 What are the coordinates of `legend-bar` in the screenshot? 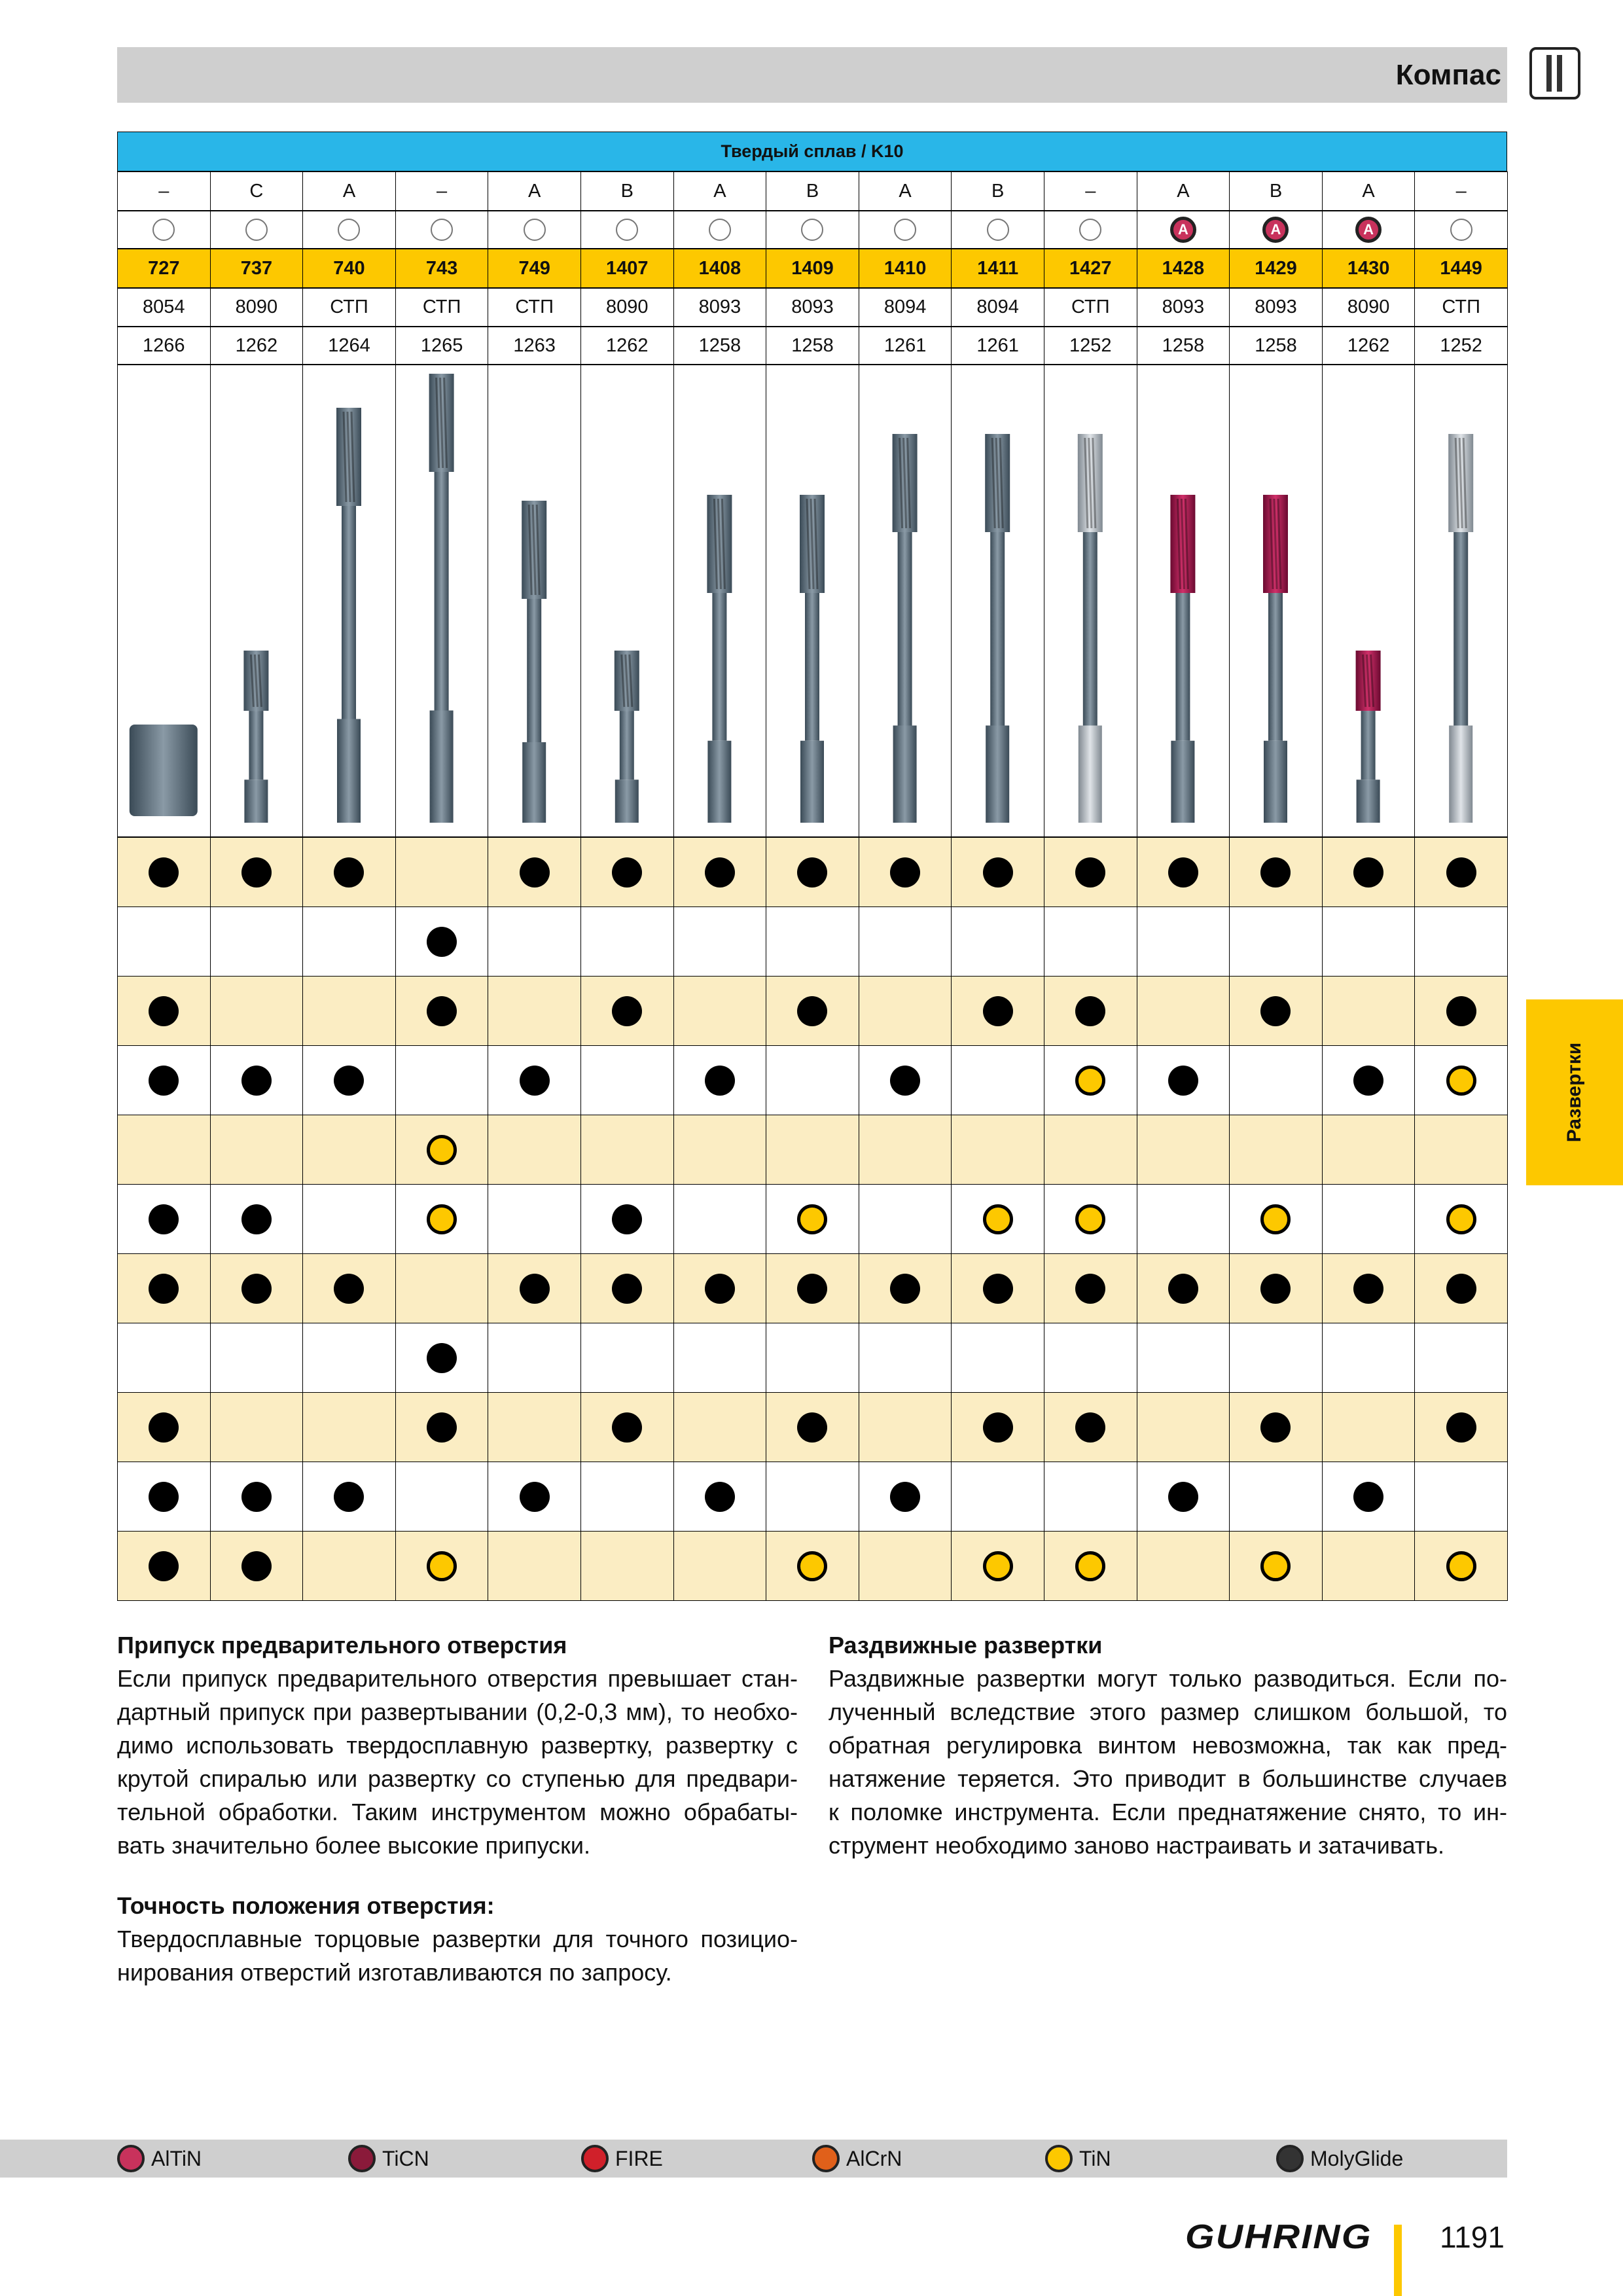 It's located at (754, 2159).